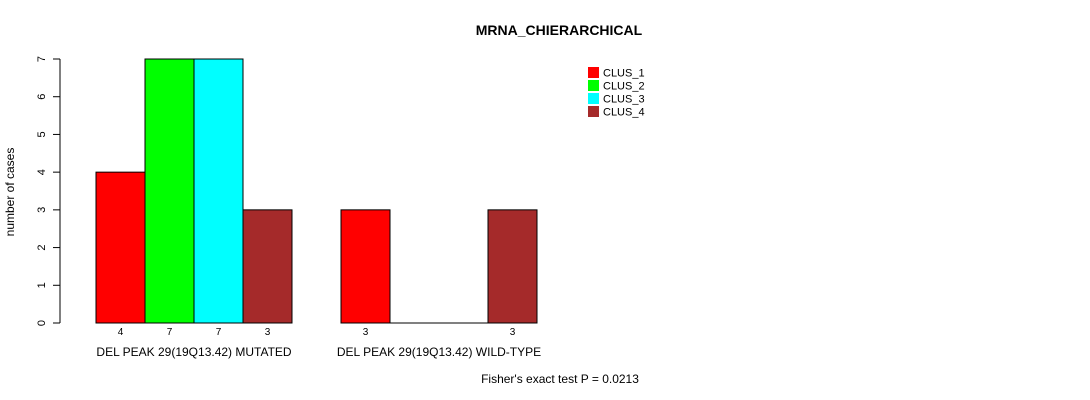 This screenshot has width=1090, height=400. I want to click on y-tick-label: 3, so click(42, 210).